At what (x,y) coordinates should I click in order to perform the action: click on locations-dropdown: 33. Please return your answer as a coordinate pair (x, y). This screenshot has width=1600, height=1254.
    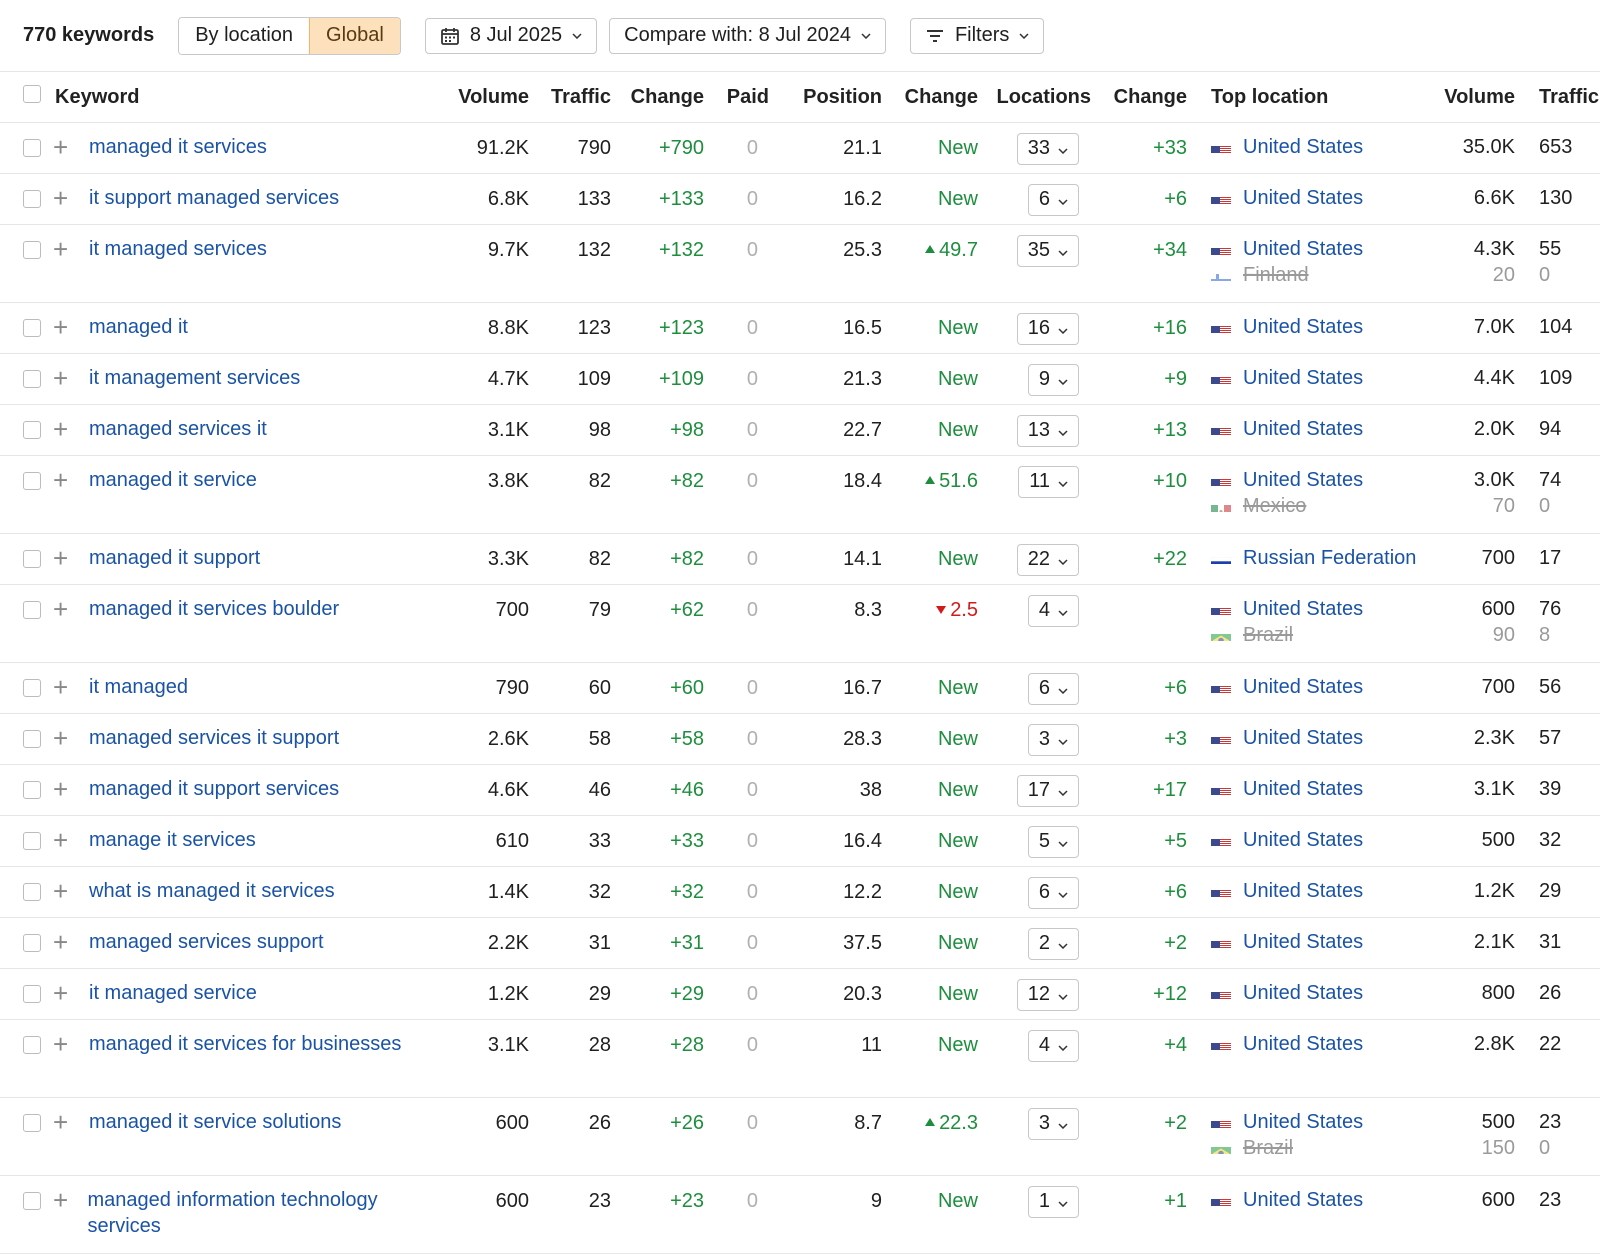
    Looking at the image, I should click on (1047, 148).